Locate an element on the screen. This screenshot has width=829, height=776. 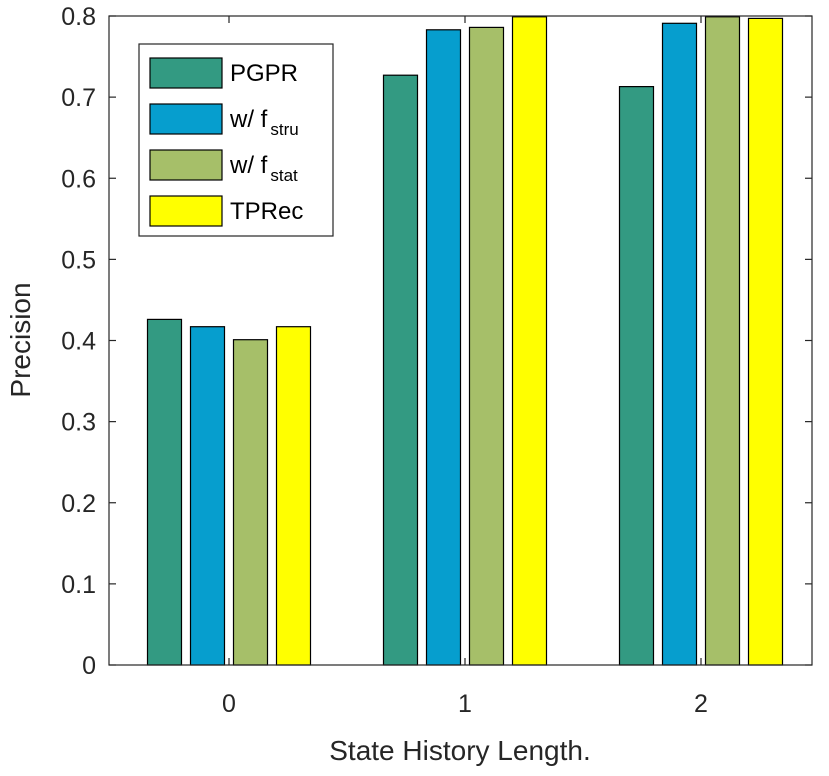
legend-label-subscript: stat is located at coordinates (284, 175).